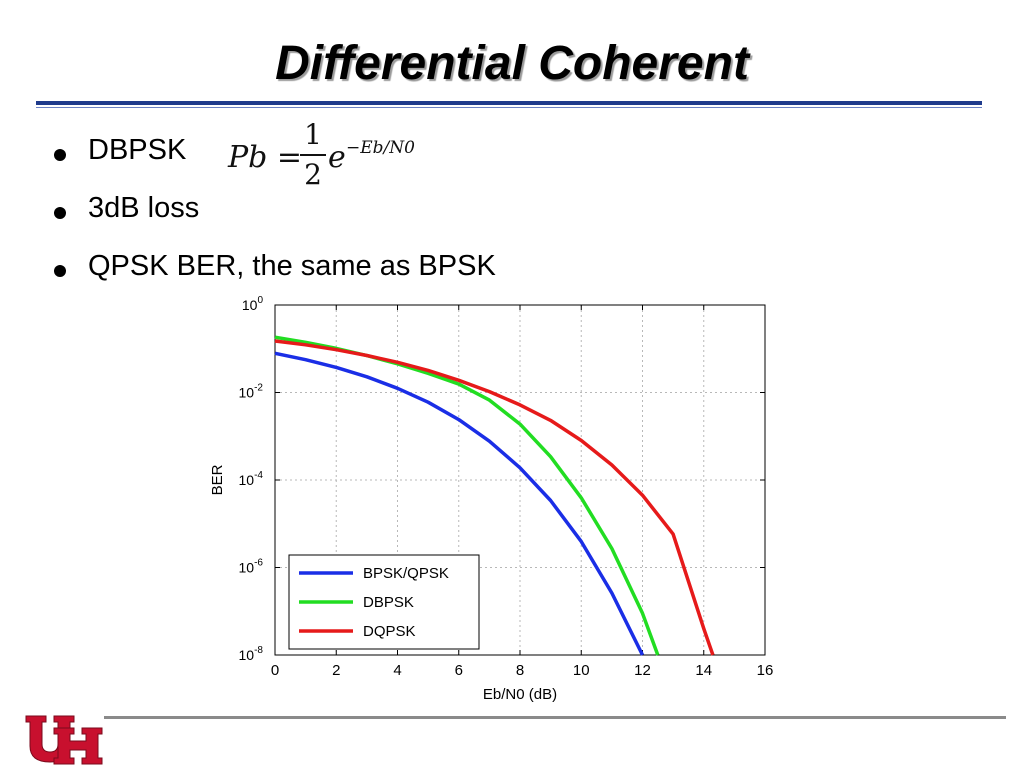  What do you see at coordinates (512, 63) in the screenshot?
I see `slide-title: Differential Coherent` at bounding box center [512, 63].